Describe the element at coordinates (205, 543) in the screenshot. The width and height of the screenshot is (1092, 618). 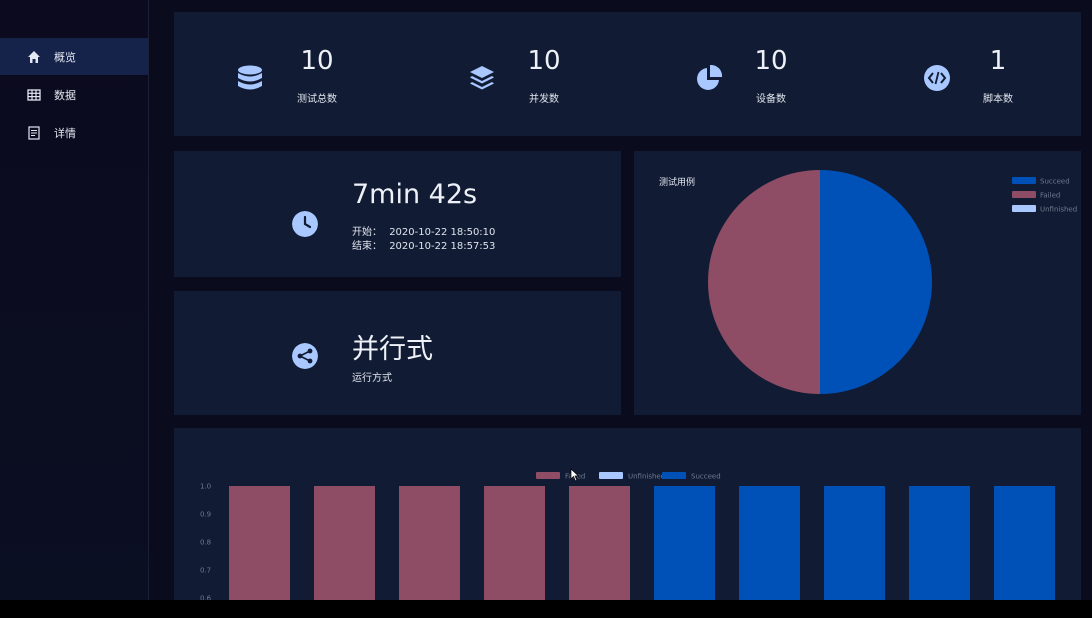
I see `y-tick-label: 0.8` at that location.